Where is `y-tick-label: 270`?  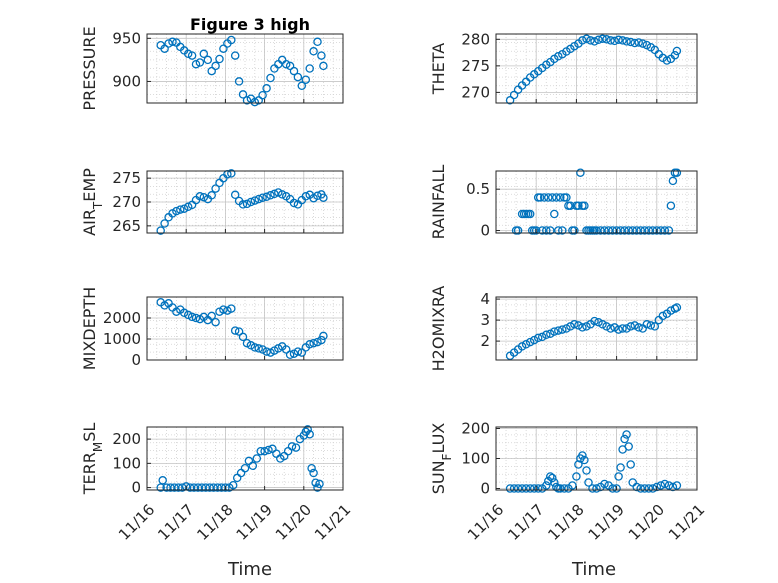 y-tick-label: 270 is located at coordinates (475, 92).